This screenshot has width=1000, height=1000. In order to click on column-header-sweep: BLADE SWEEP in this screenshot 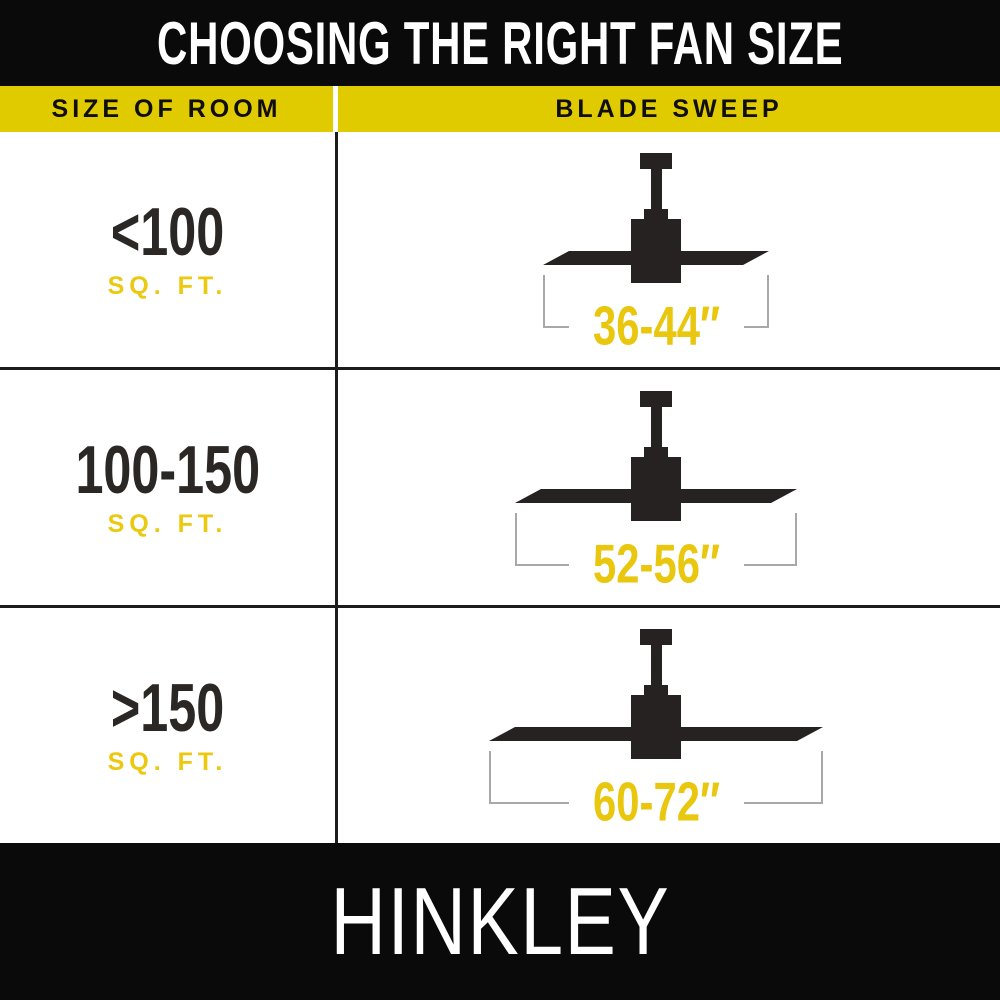, I will do `click(669, 109)`.